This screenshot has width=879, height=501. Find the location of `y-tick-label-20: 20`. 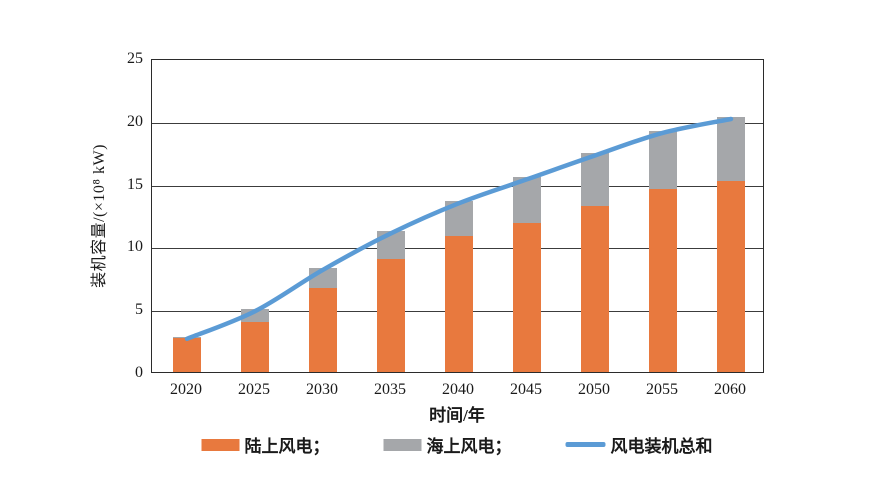

y-tick-label-20: 20 is located at coordinates (135, 121).